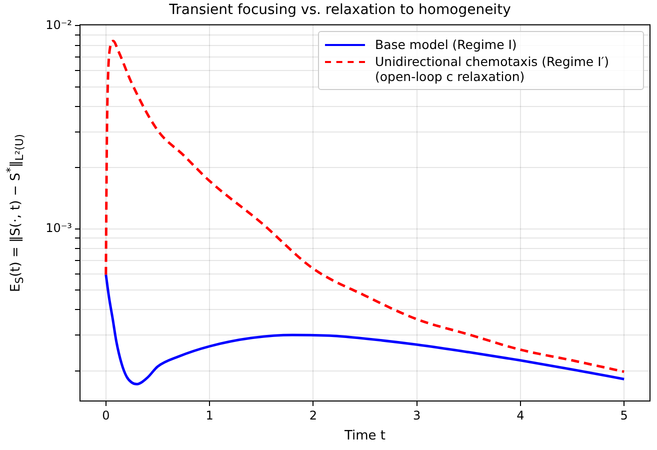  Describe the element at coordinates (106, 415) in the screenshot. I see `x-tick-label: 0` at that location.